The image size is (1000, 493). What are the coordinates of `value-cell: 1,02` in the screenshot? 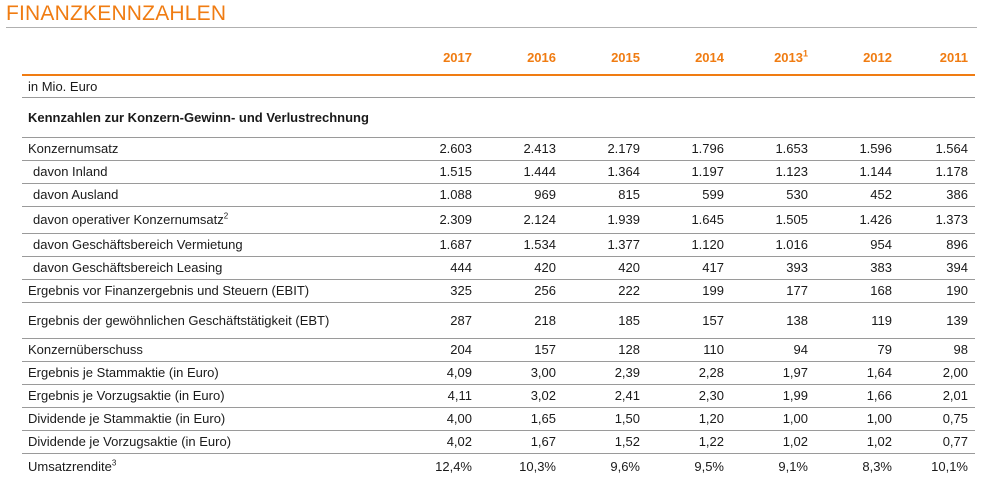 It's located at (857, 442).